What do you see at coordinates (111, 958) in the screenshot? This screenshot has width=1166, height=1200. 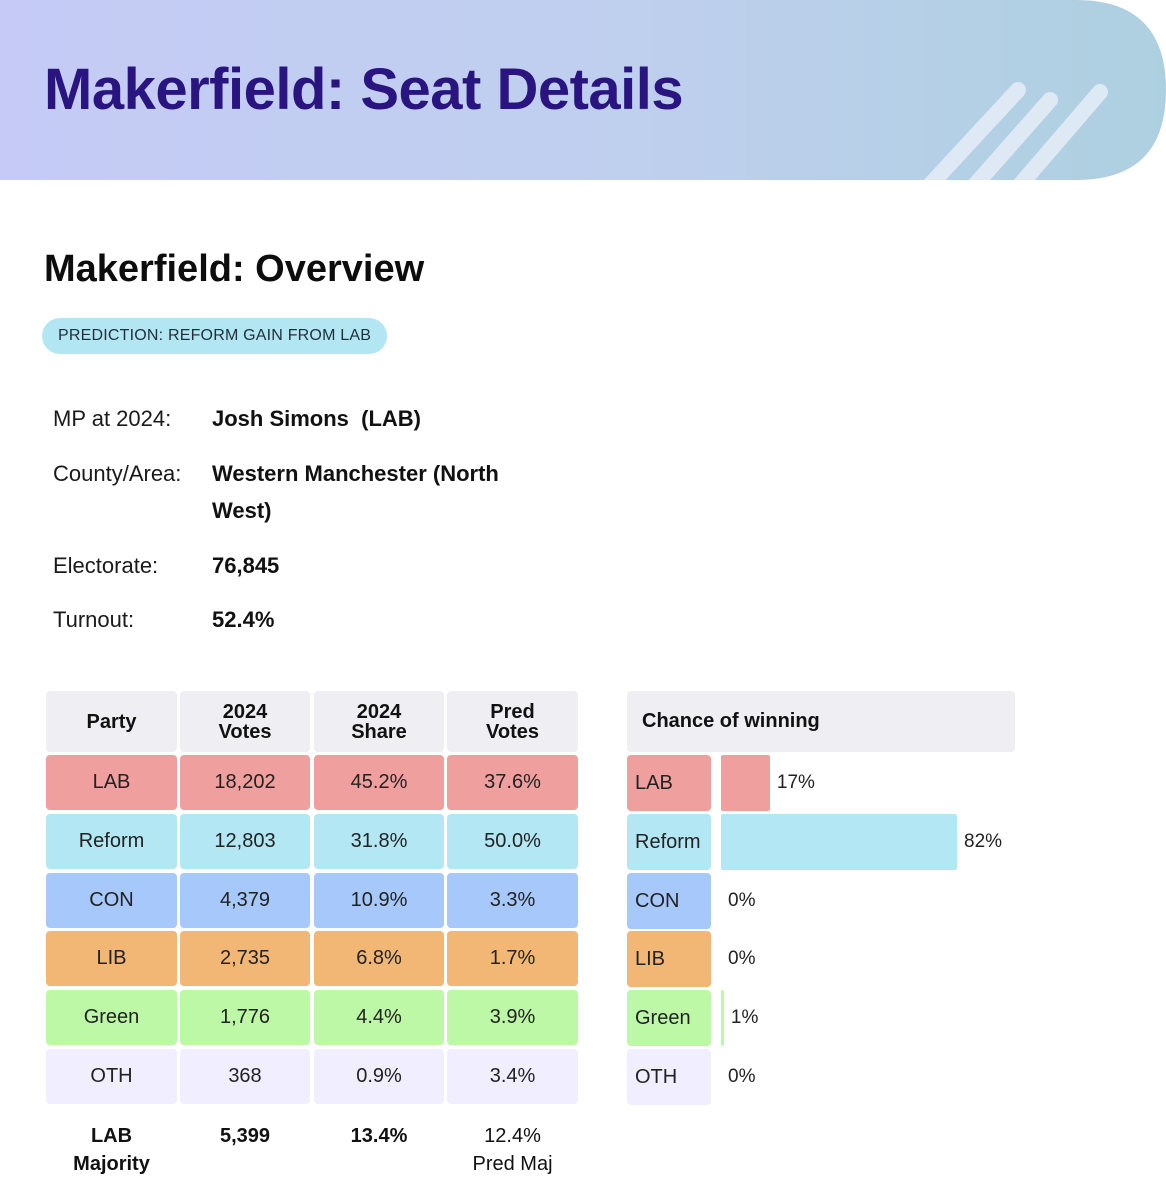 I see `table-cell-party: LIB` at bounding box center [111, 958].